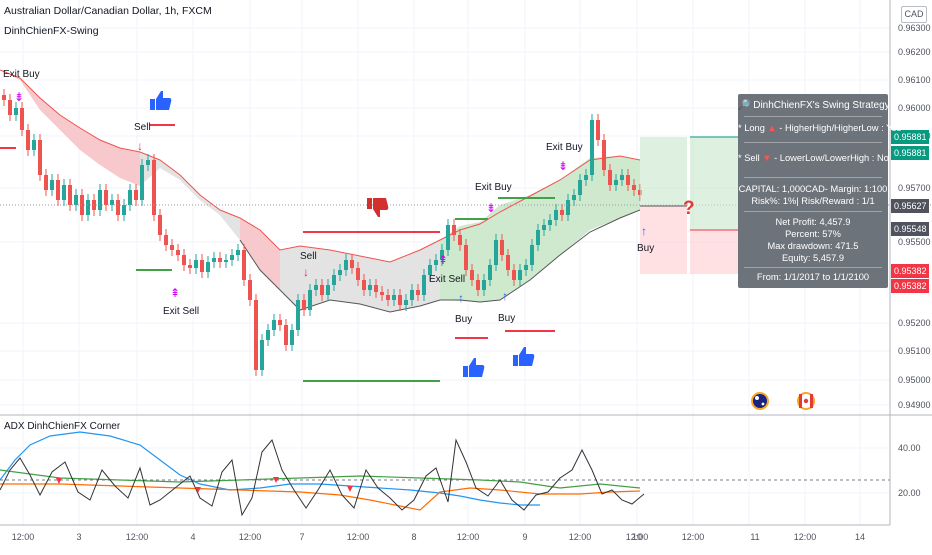 The image size is (932, 555). Describe the element at coordinates (378, 207) in the screenshot. I see `thumbs-down-icon` at that location.